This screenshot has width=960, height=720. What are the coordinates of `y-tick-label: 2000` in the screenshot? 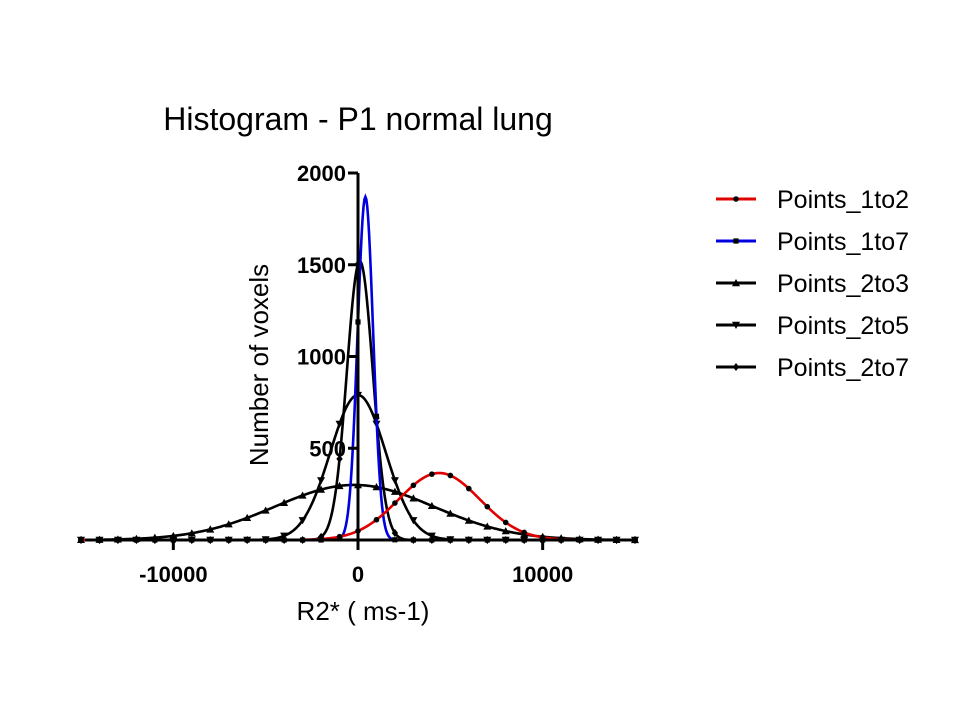 It's located at (321, 173).